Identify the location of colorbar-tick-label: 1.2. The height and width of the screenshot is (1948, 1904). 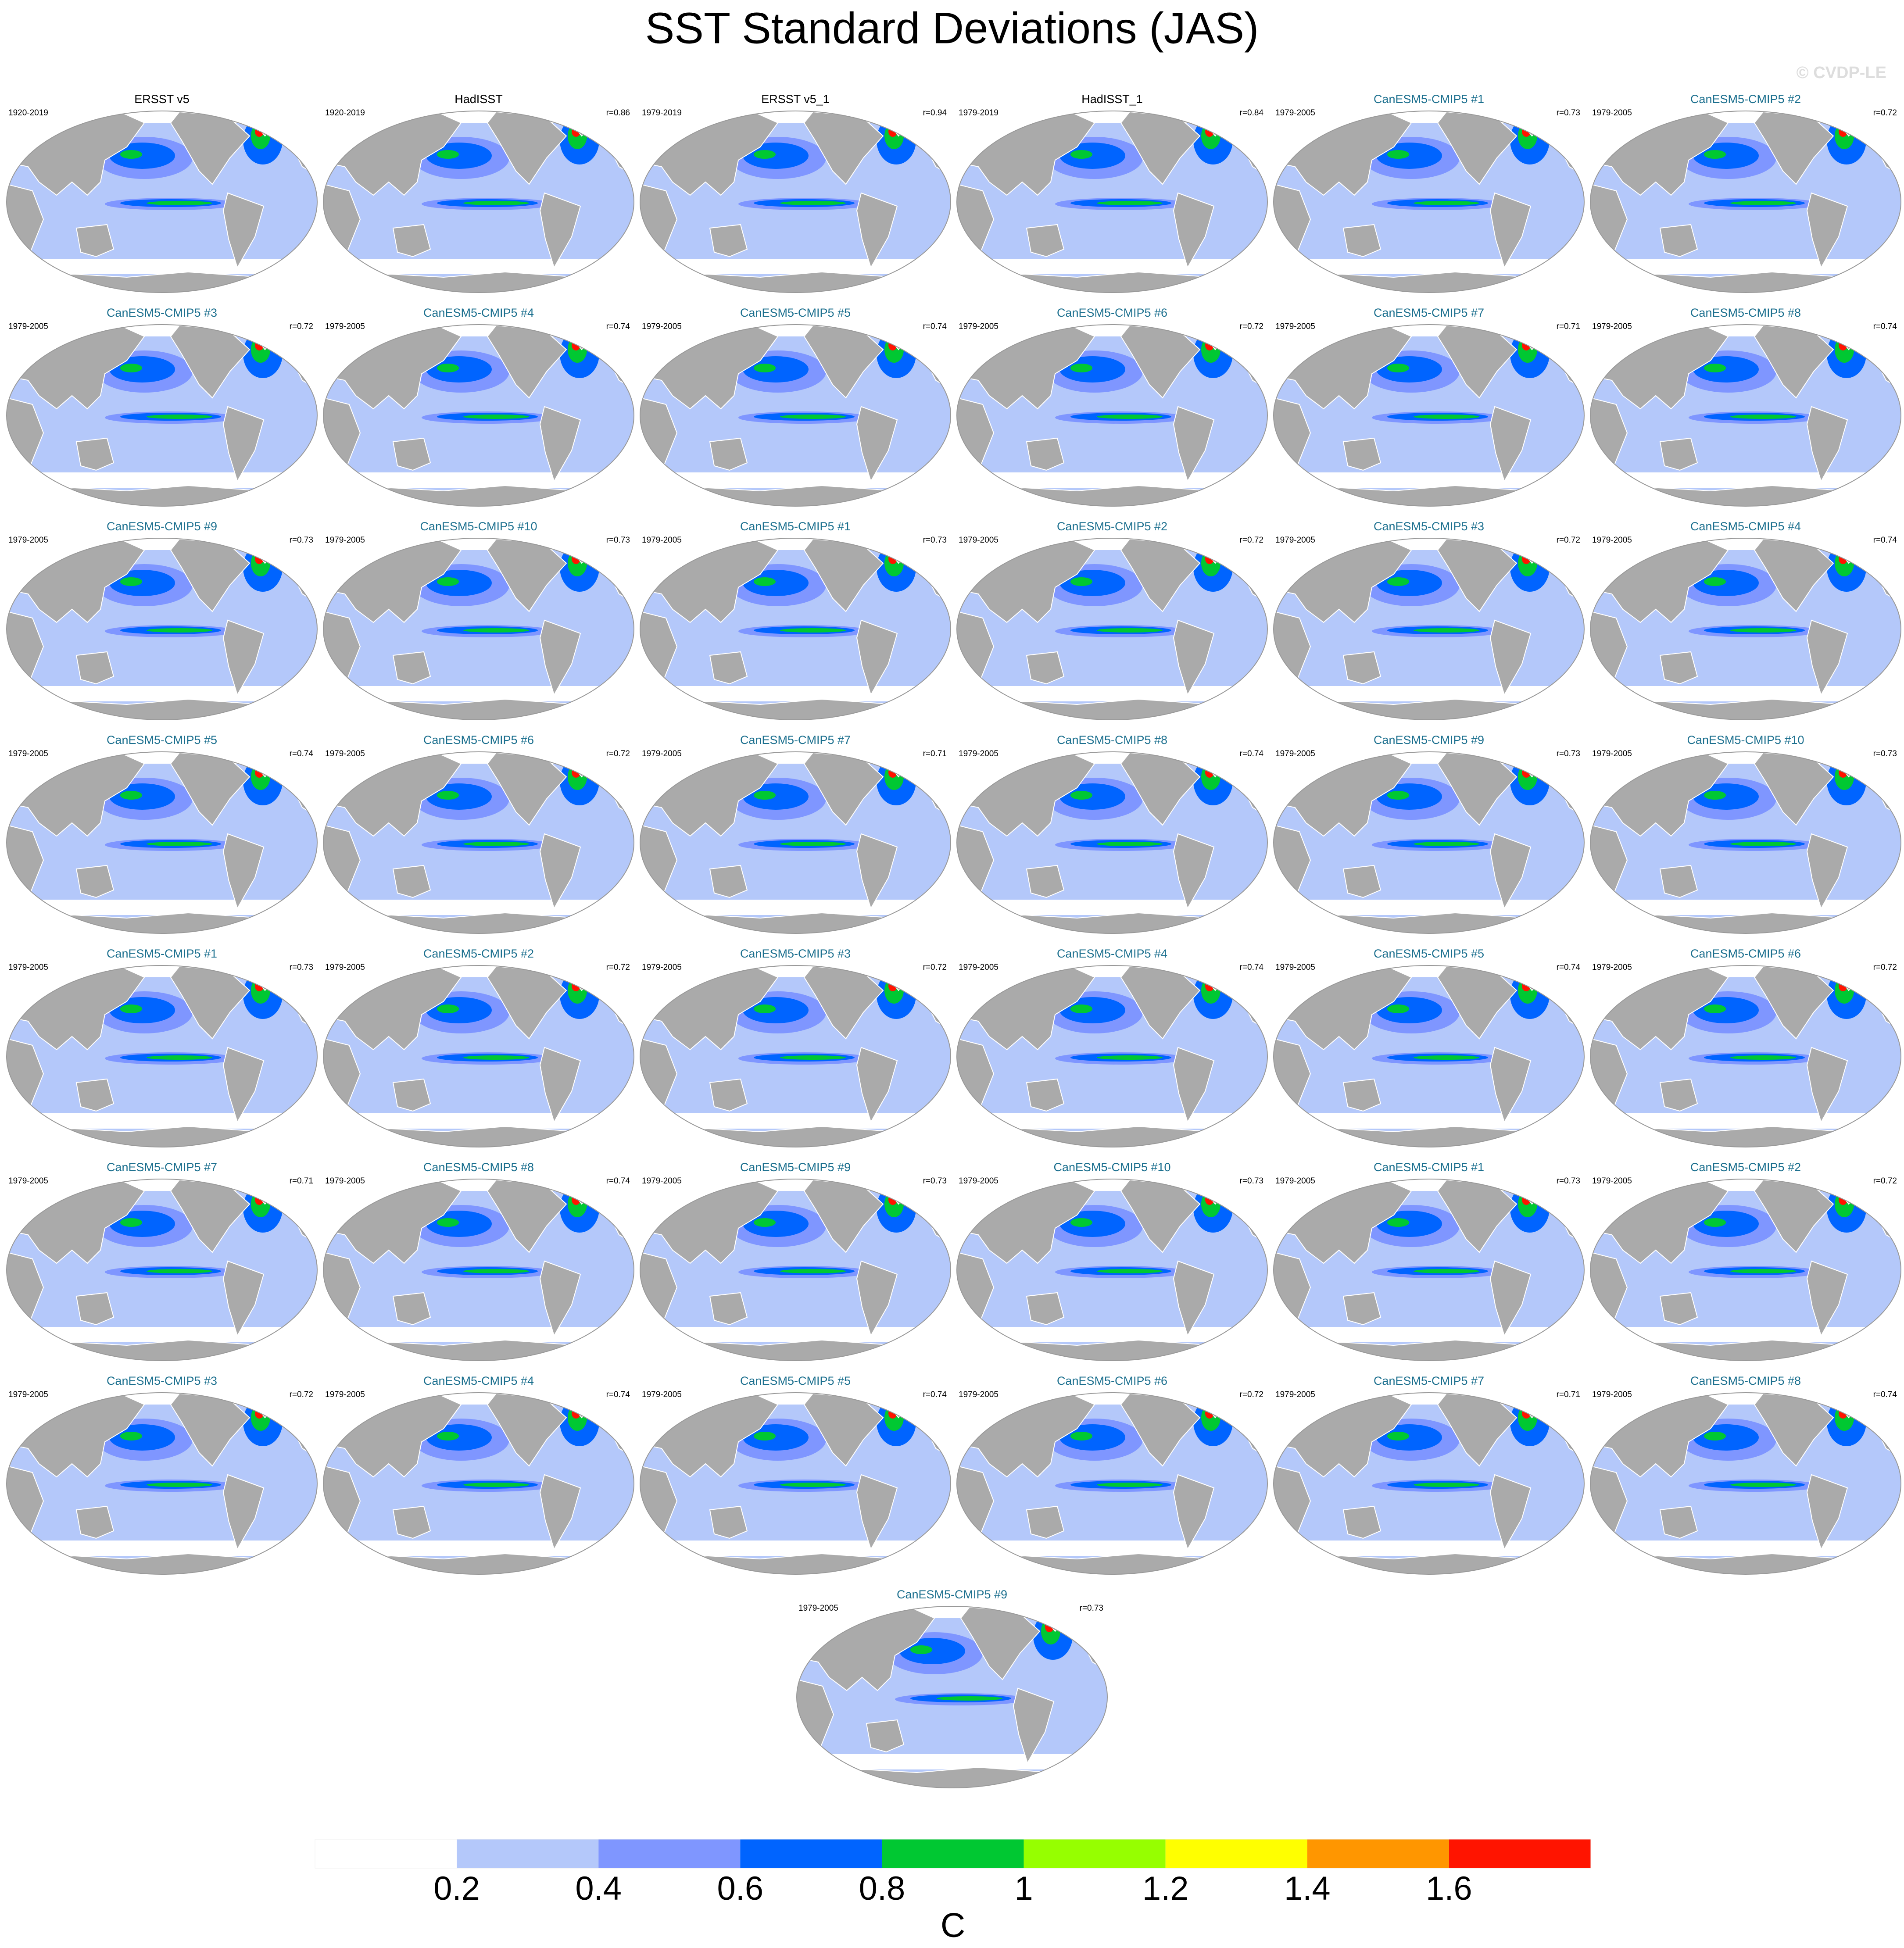
(1165, 1889).